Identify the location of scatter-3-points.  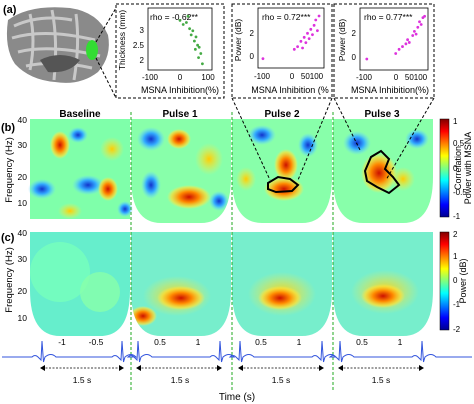
(395, 37).